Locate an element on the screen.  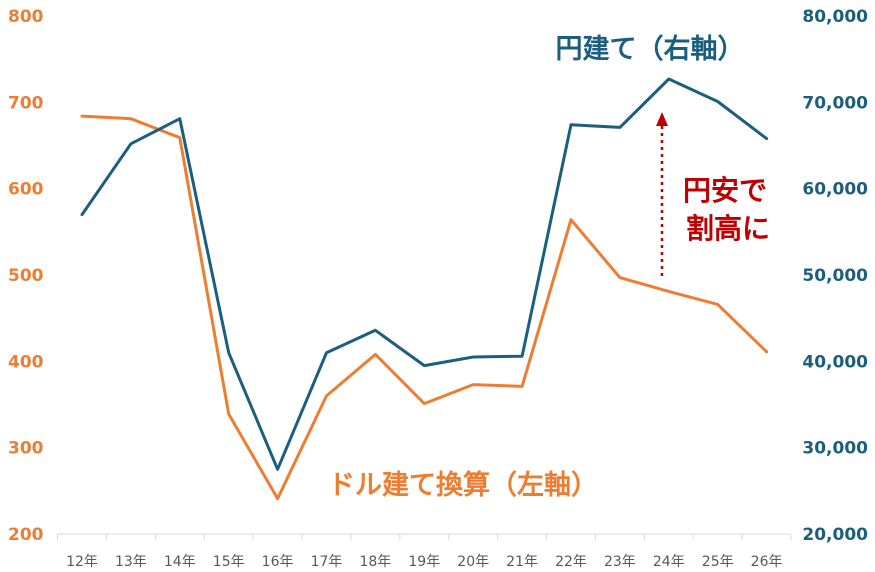
x-tick-label: 12年 is located at coordinates (82, 562).